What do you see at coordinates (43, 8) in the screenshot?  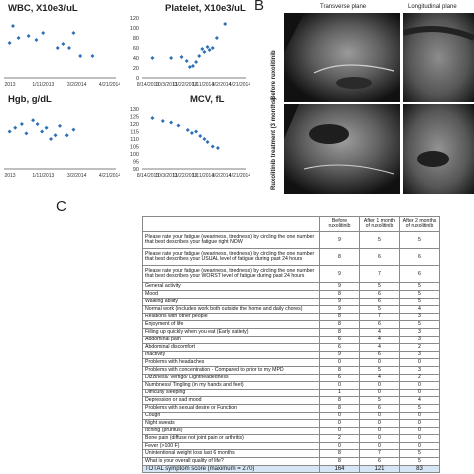 I see `chart-title-wbc: WBC, X10e3/uL` at bounding box center [43, 8].